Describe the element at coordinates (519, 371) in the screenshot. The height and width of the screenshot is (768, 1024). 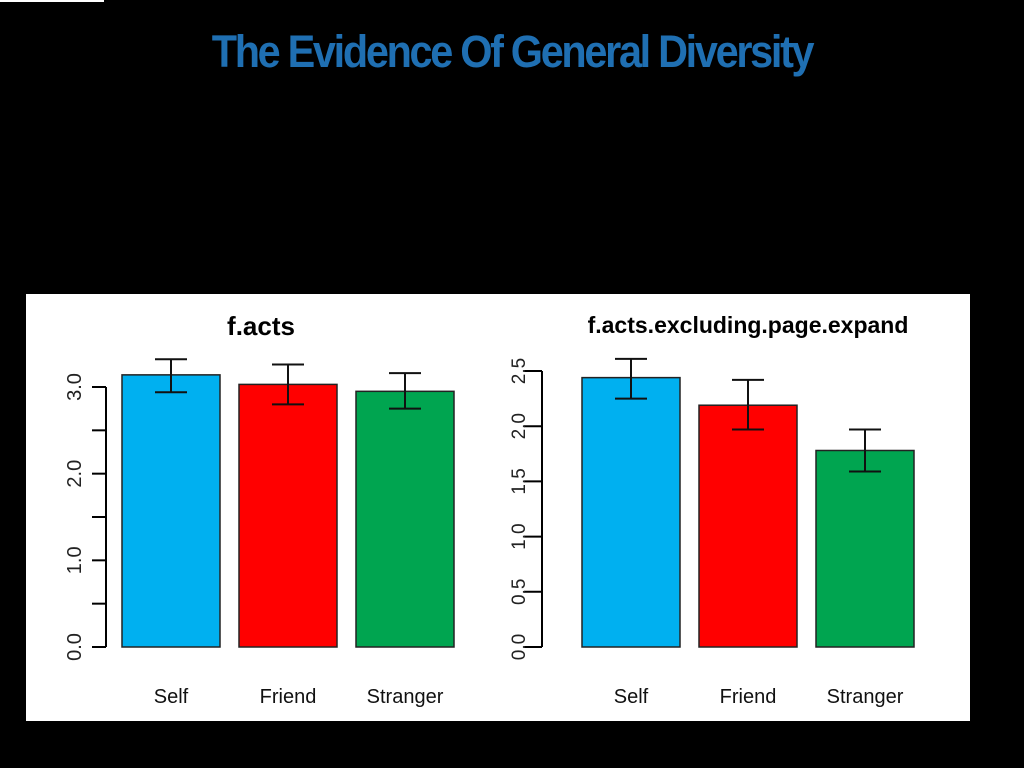
I see `y-tick-label: 2.5` at that location.